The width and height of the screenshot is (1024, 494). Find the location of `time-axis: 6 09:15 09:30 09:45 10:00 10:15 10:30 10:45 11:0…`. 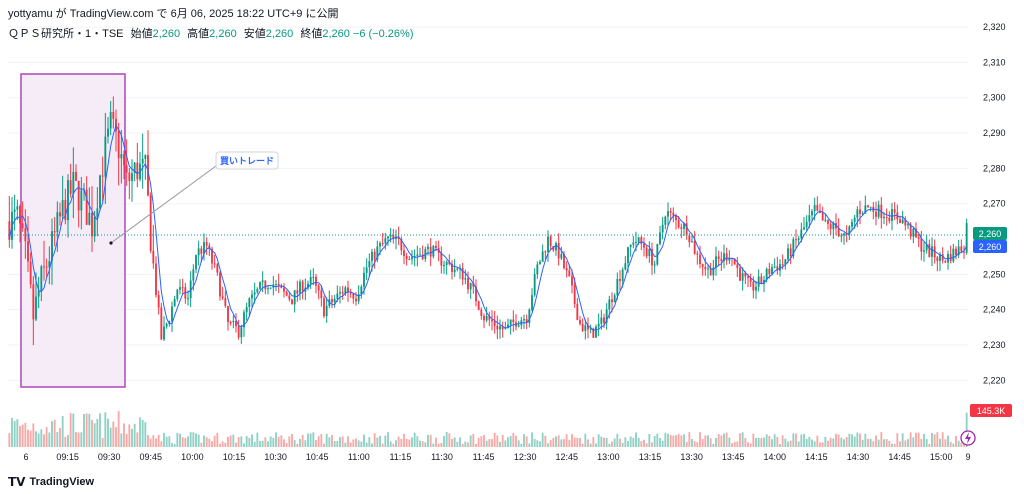

time-axis: 6 09:15 09:30 09:45 10:00 10:15 10:30 10:45 11:0… is located at coordinates (496, 457).